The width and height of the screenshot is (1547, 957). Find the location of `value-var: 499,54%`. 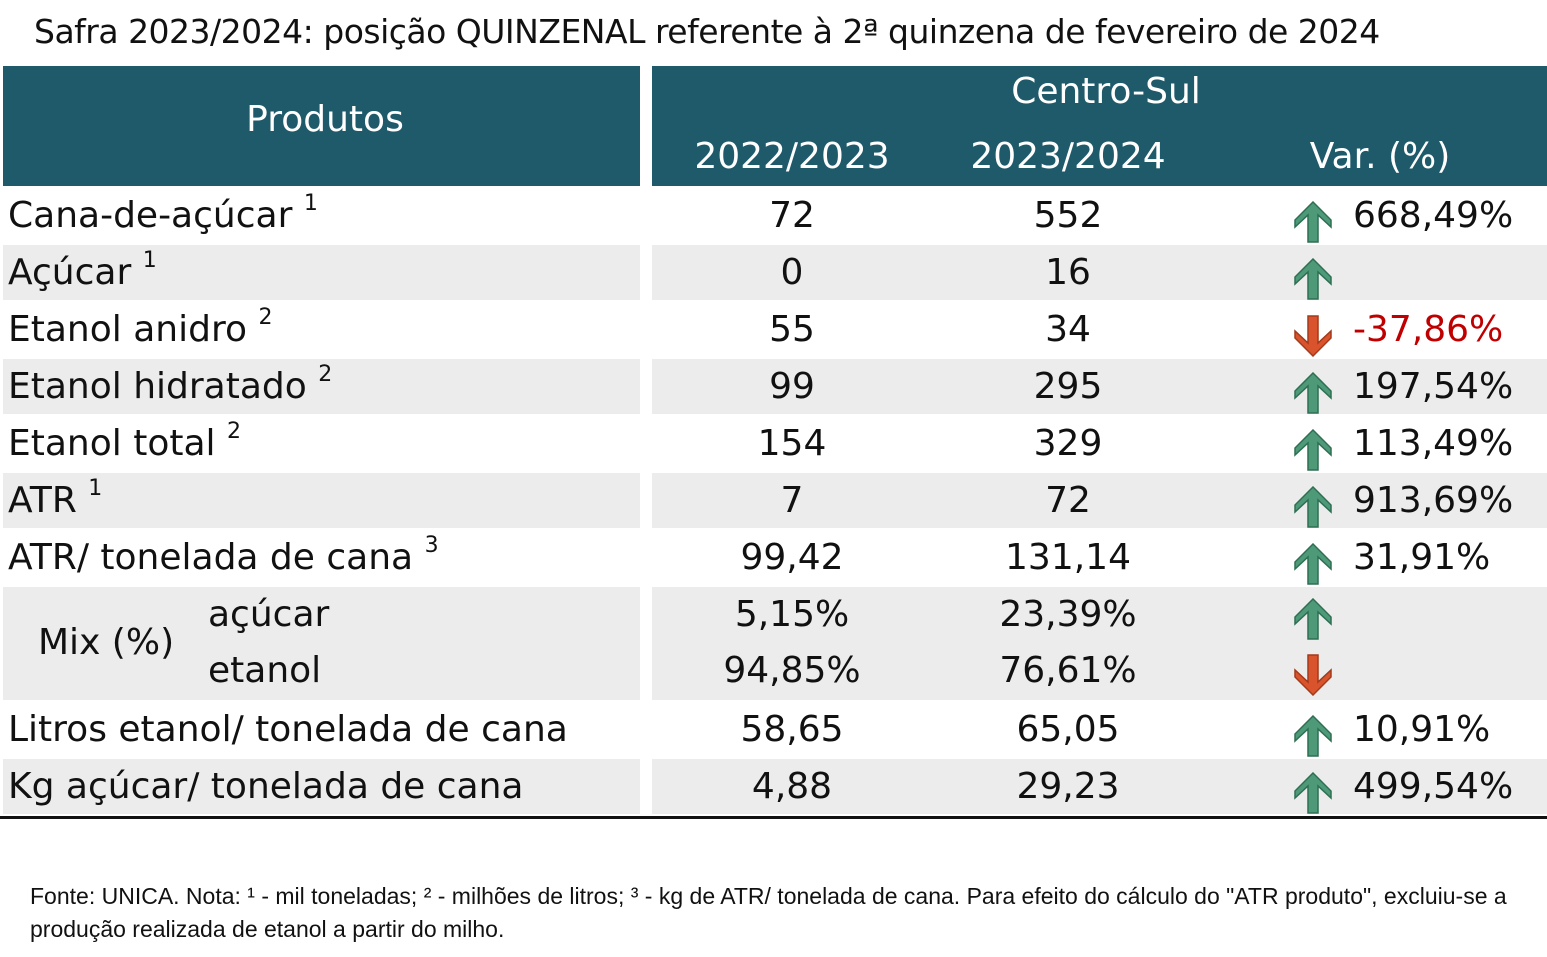

value-var: 499,54% is located at coordinates (1433, 786).